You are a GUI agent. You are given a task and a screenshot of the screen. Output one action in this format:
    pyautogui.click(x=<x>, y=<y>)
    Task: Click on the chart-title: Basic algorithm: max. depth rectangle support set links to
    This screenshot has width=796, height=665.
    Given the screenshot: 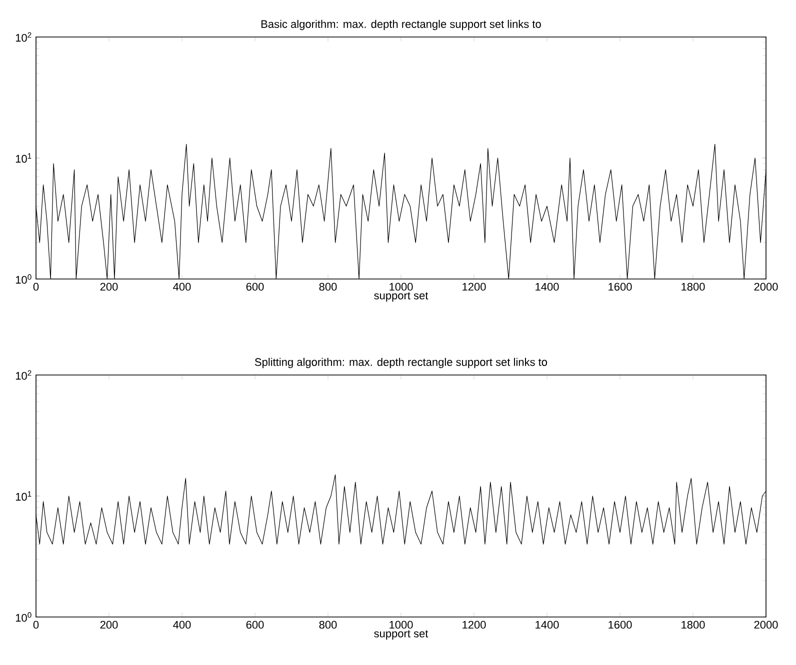 What is the action you would take?
    pyautogui.click(x=401, y=25)
    